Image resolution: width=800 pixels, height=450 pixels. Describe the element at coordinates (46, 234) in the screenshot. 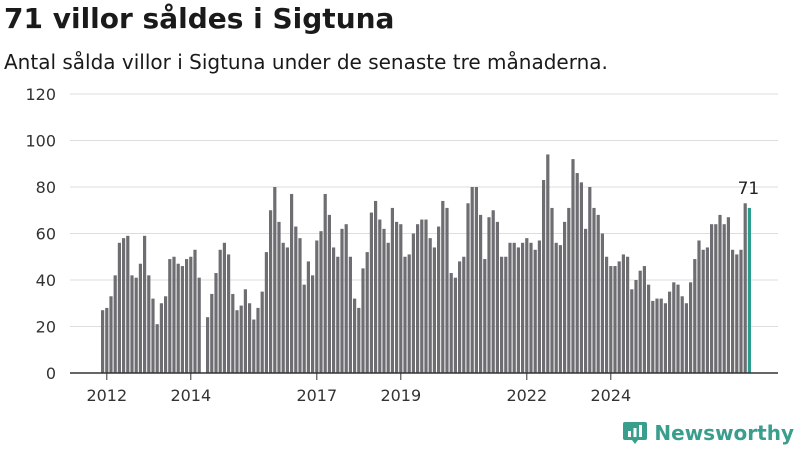

I see `y-tick-label: 60` at that location.